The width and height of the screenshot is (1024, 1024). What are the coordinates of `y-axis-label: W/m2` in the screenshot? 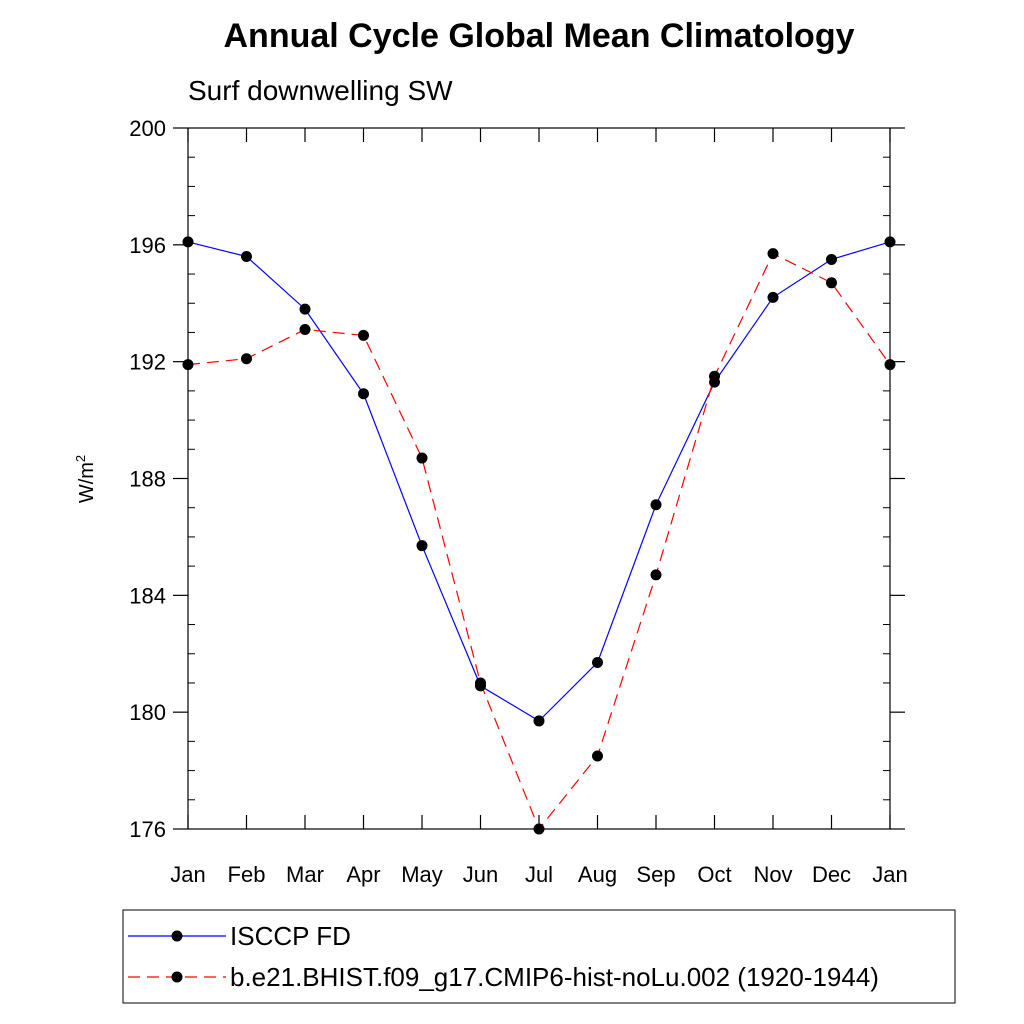 It's located at (85, 479).